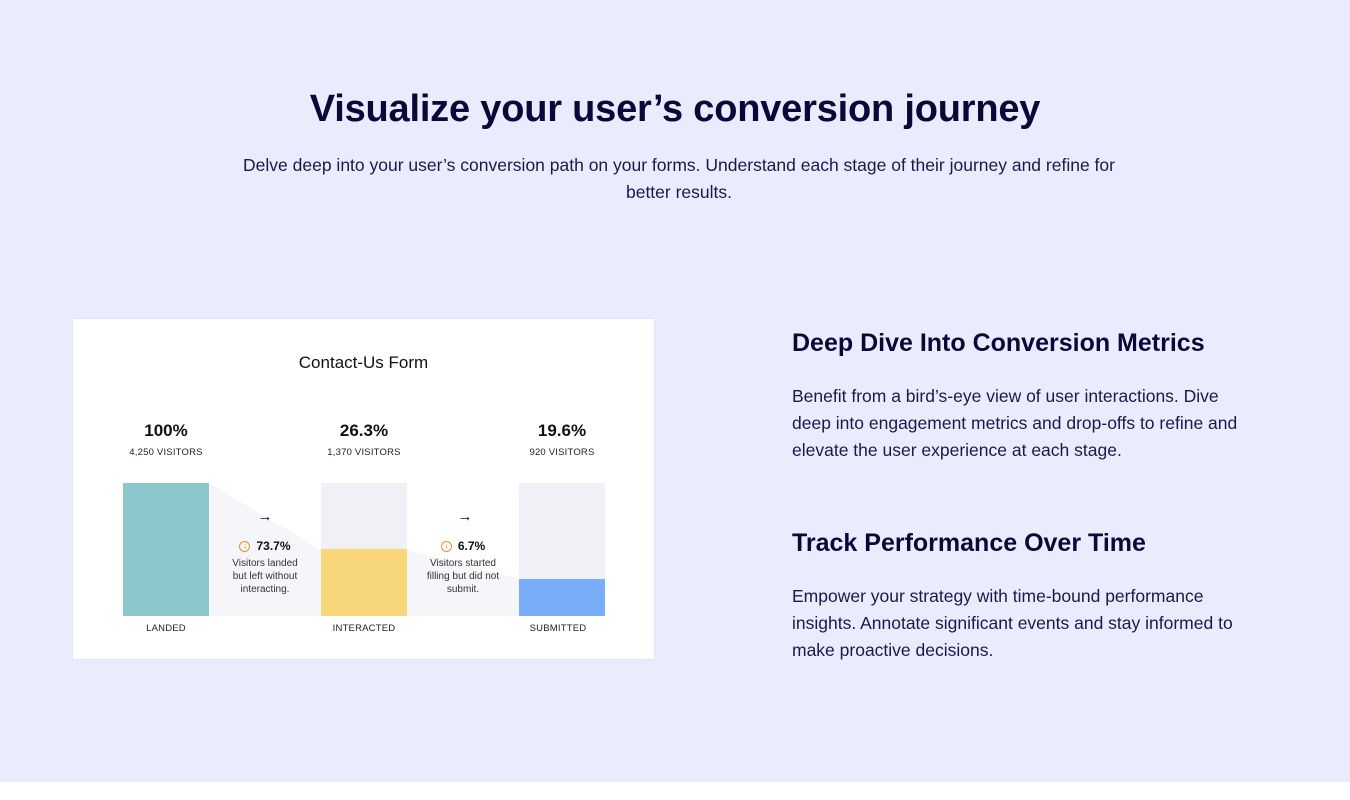  I want to click on dropoff-text-line: but left without, so click(265, 576).